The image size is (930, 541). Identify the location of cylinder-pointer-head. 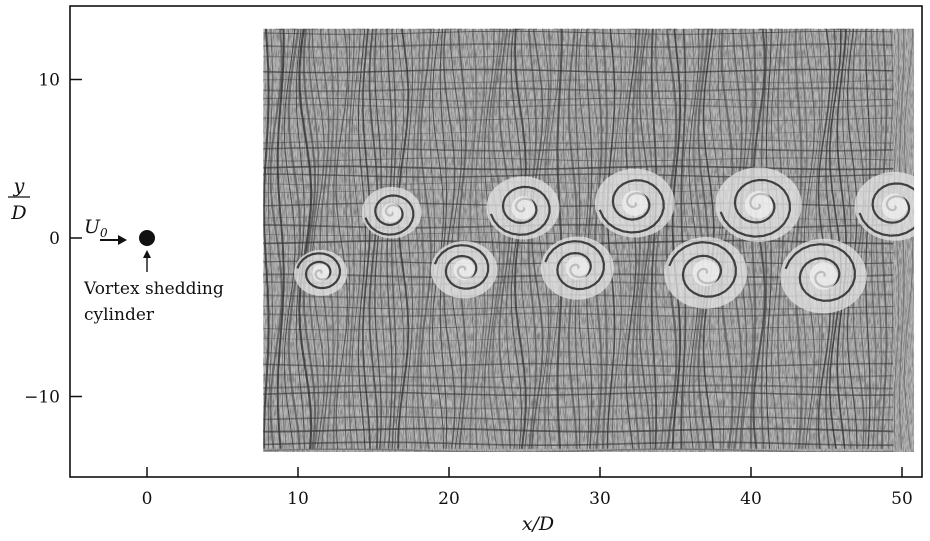
(147, 254).